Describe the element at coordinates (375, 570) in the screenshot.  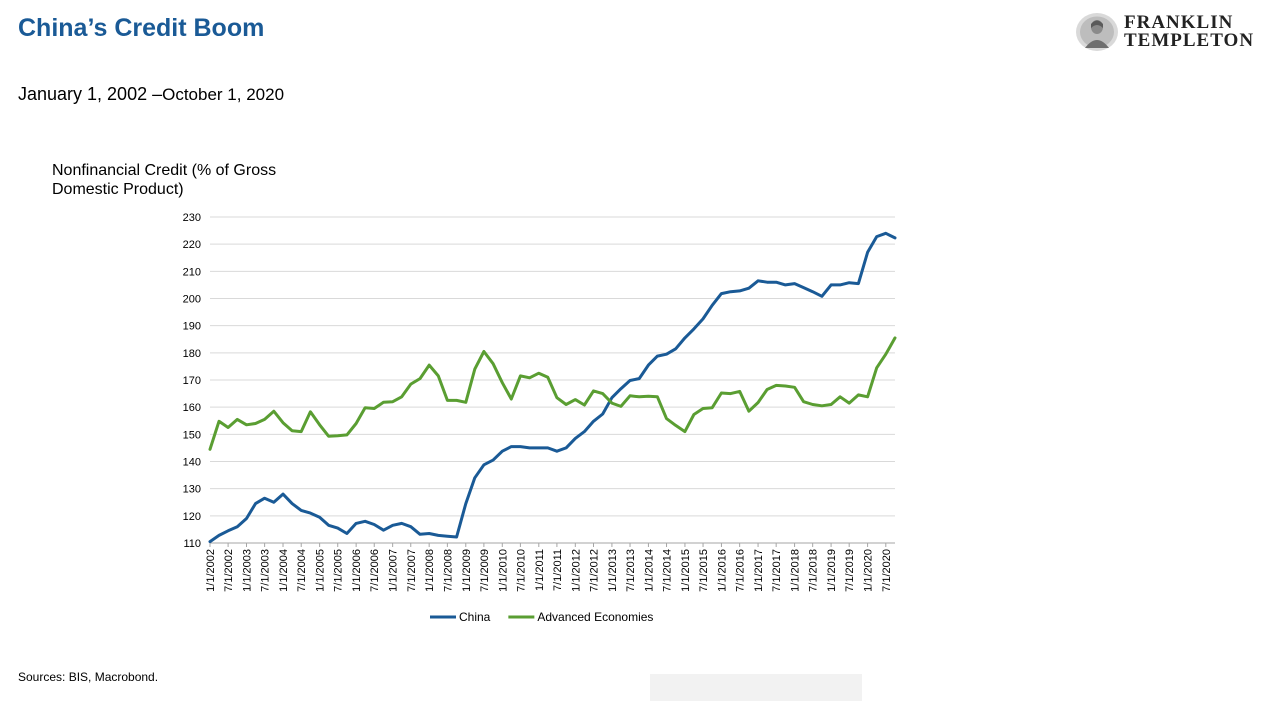
I see `x-tick-9: 7/1/2006` at that location.